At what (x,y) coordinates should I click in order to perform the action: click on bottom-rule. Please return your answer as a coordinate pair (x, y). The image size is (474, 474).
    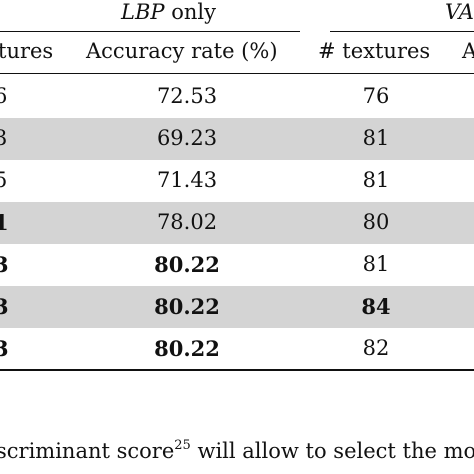
    Looking at the image, I should click on (237, 370).